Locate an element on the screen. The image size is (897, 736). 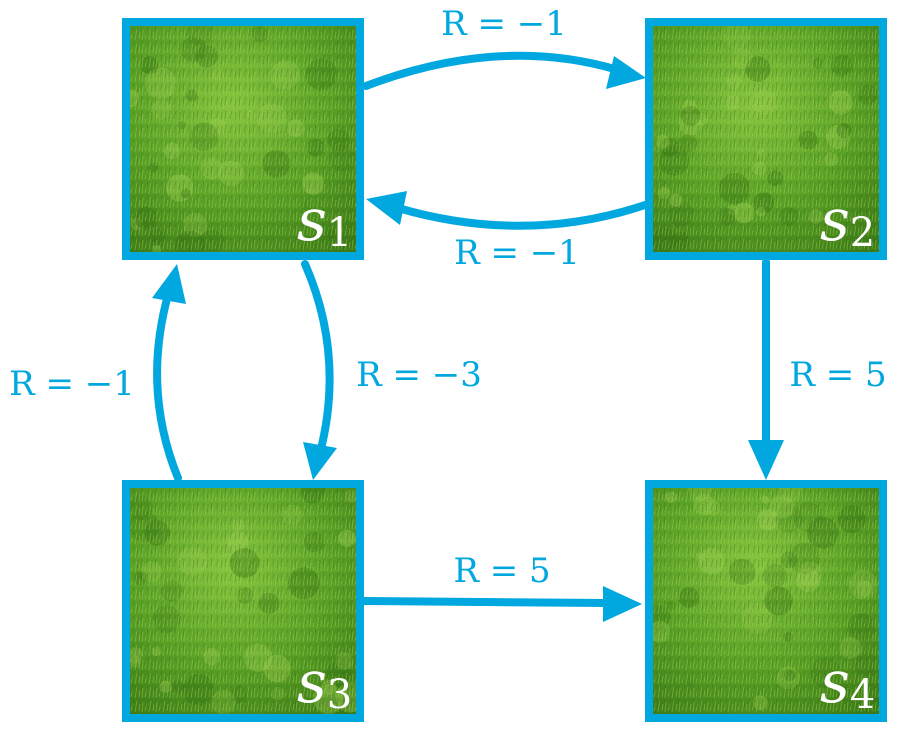
arrowhead-s2-to-s4 is located at coordinates (766, 460).